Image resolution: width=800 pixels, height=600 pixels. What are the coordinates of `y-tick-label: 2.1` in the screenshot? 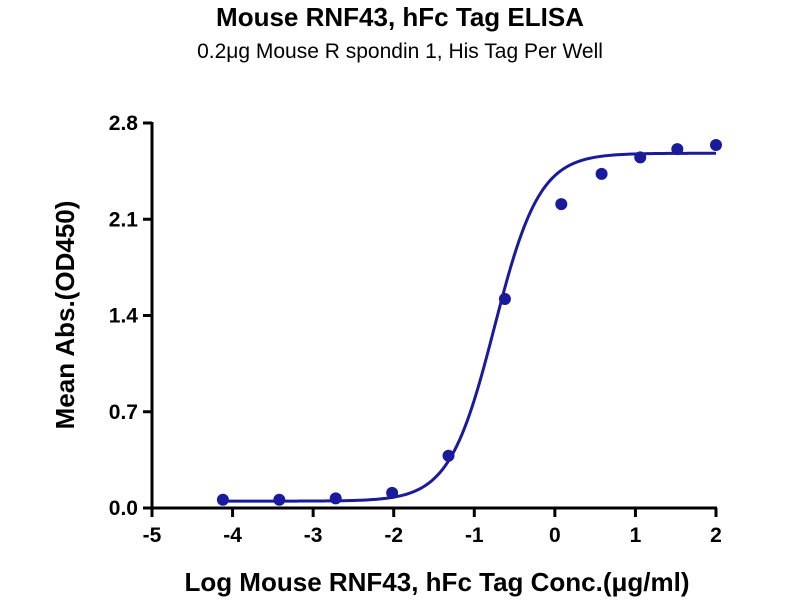 It's located at (124, 219).